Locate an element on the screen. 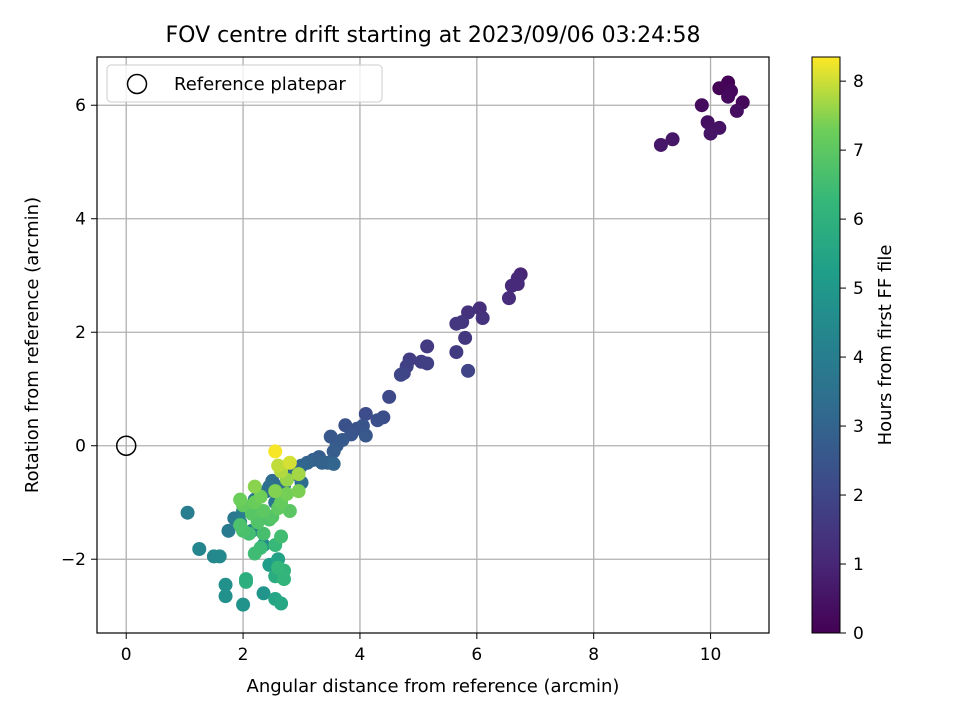  y-tick-label: 0 is located at coordinates (80, 447).